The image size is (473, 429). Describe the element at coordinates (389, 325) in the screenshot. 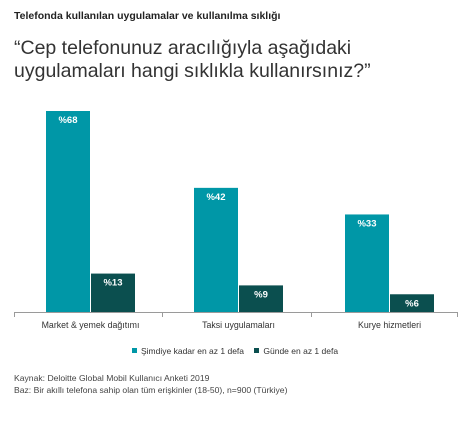

I see `category-label-2: Kurye hizmetleri` at that location.